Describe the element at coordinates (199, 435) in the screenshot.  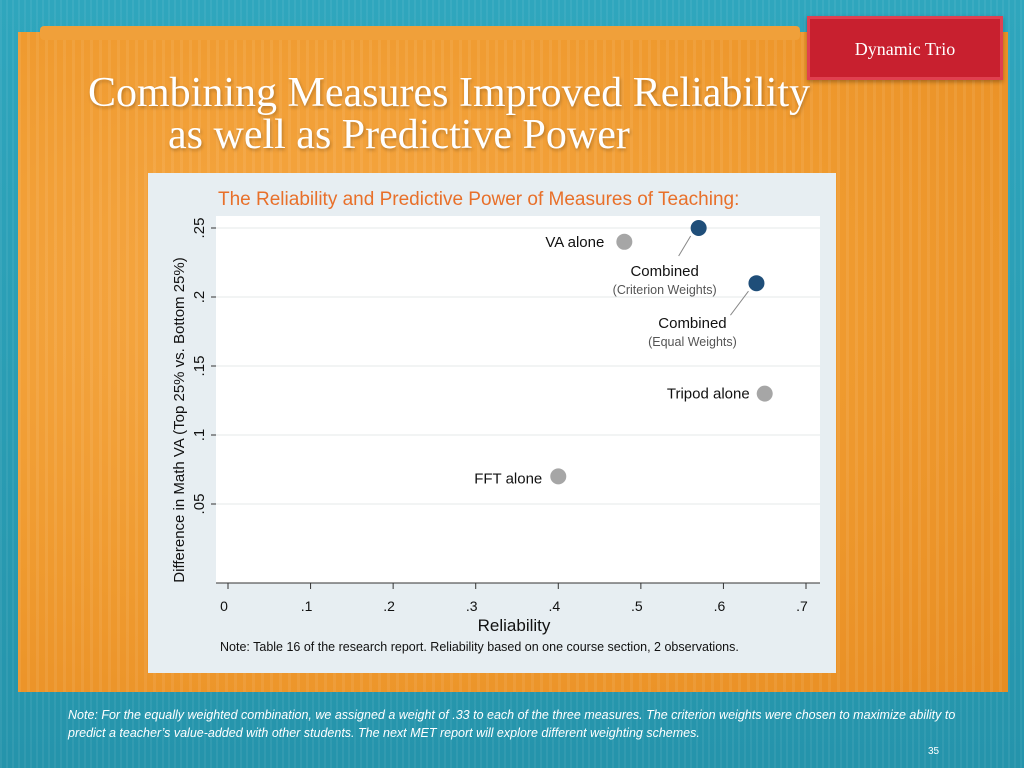
I see `y-tick-label: .1` at that location.